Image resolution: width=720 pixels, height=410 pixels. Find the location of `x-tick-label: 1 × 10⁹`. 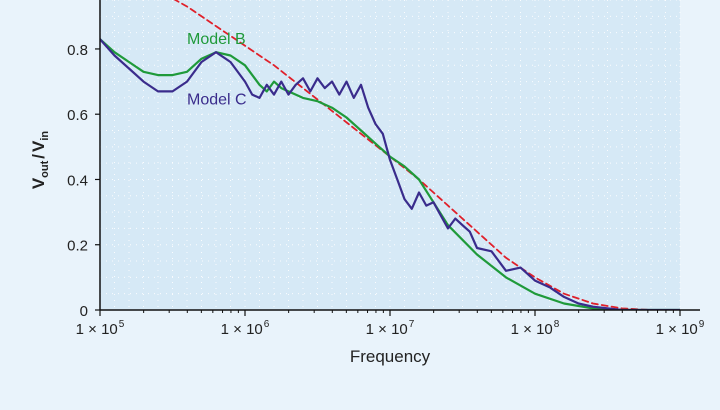

x-tick-label: 1 × 10⁹ is located at coordinates (680, 328).